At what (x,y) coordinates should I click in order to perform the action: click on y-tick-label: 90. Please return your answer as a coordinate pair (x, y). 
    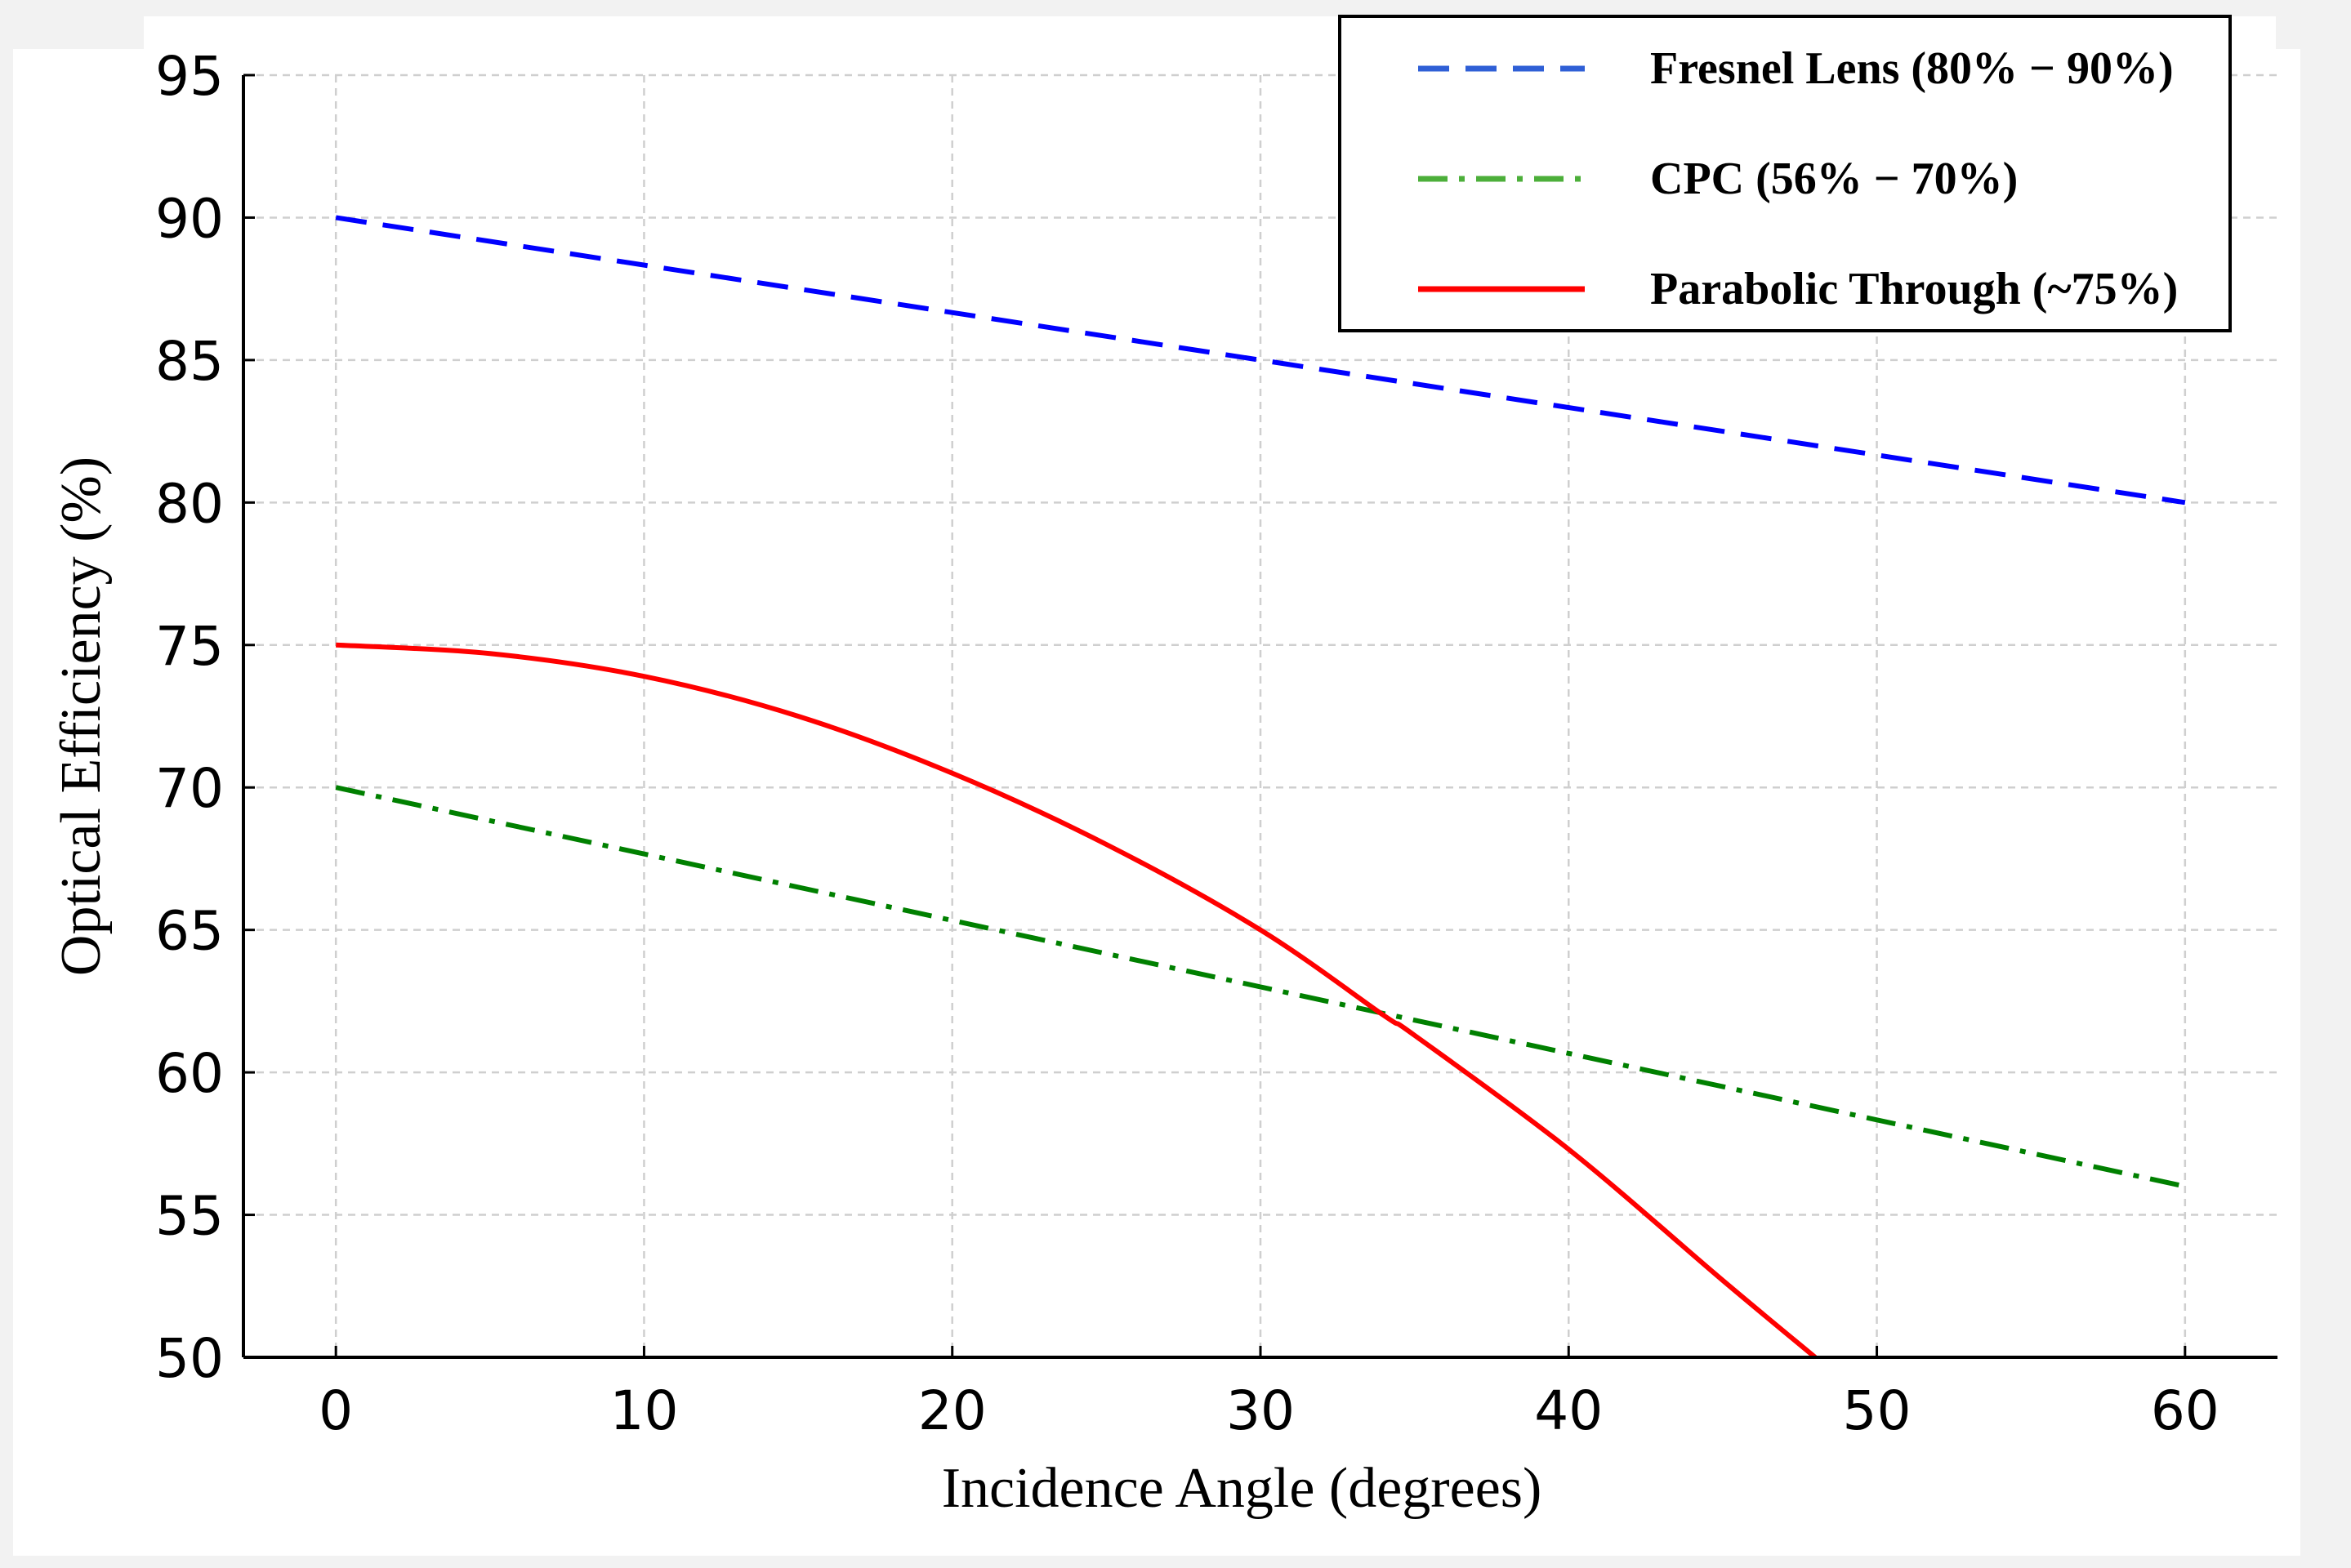
    Looking at the image, I should click on (189, 218).